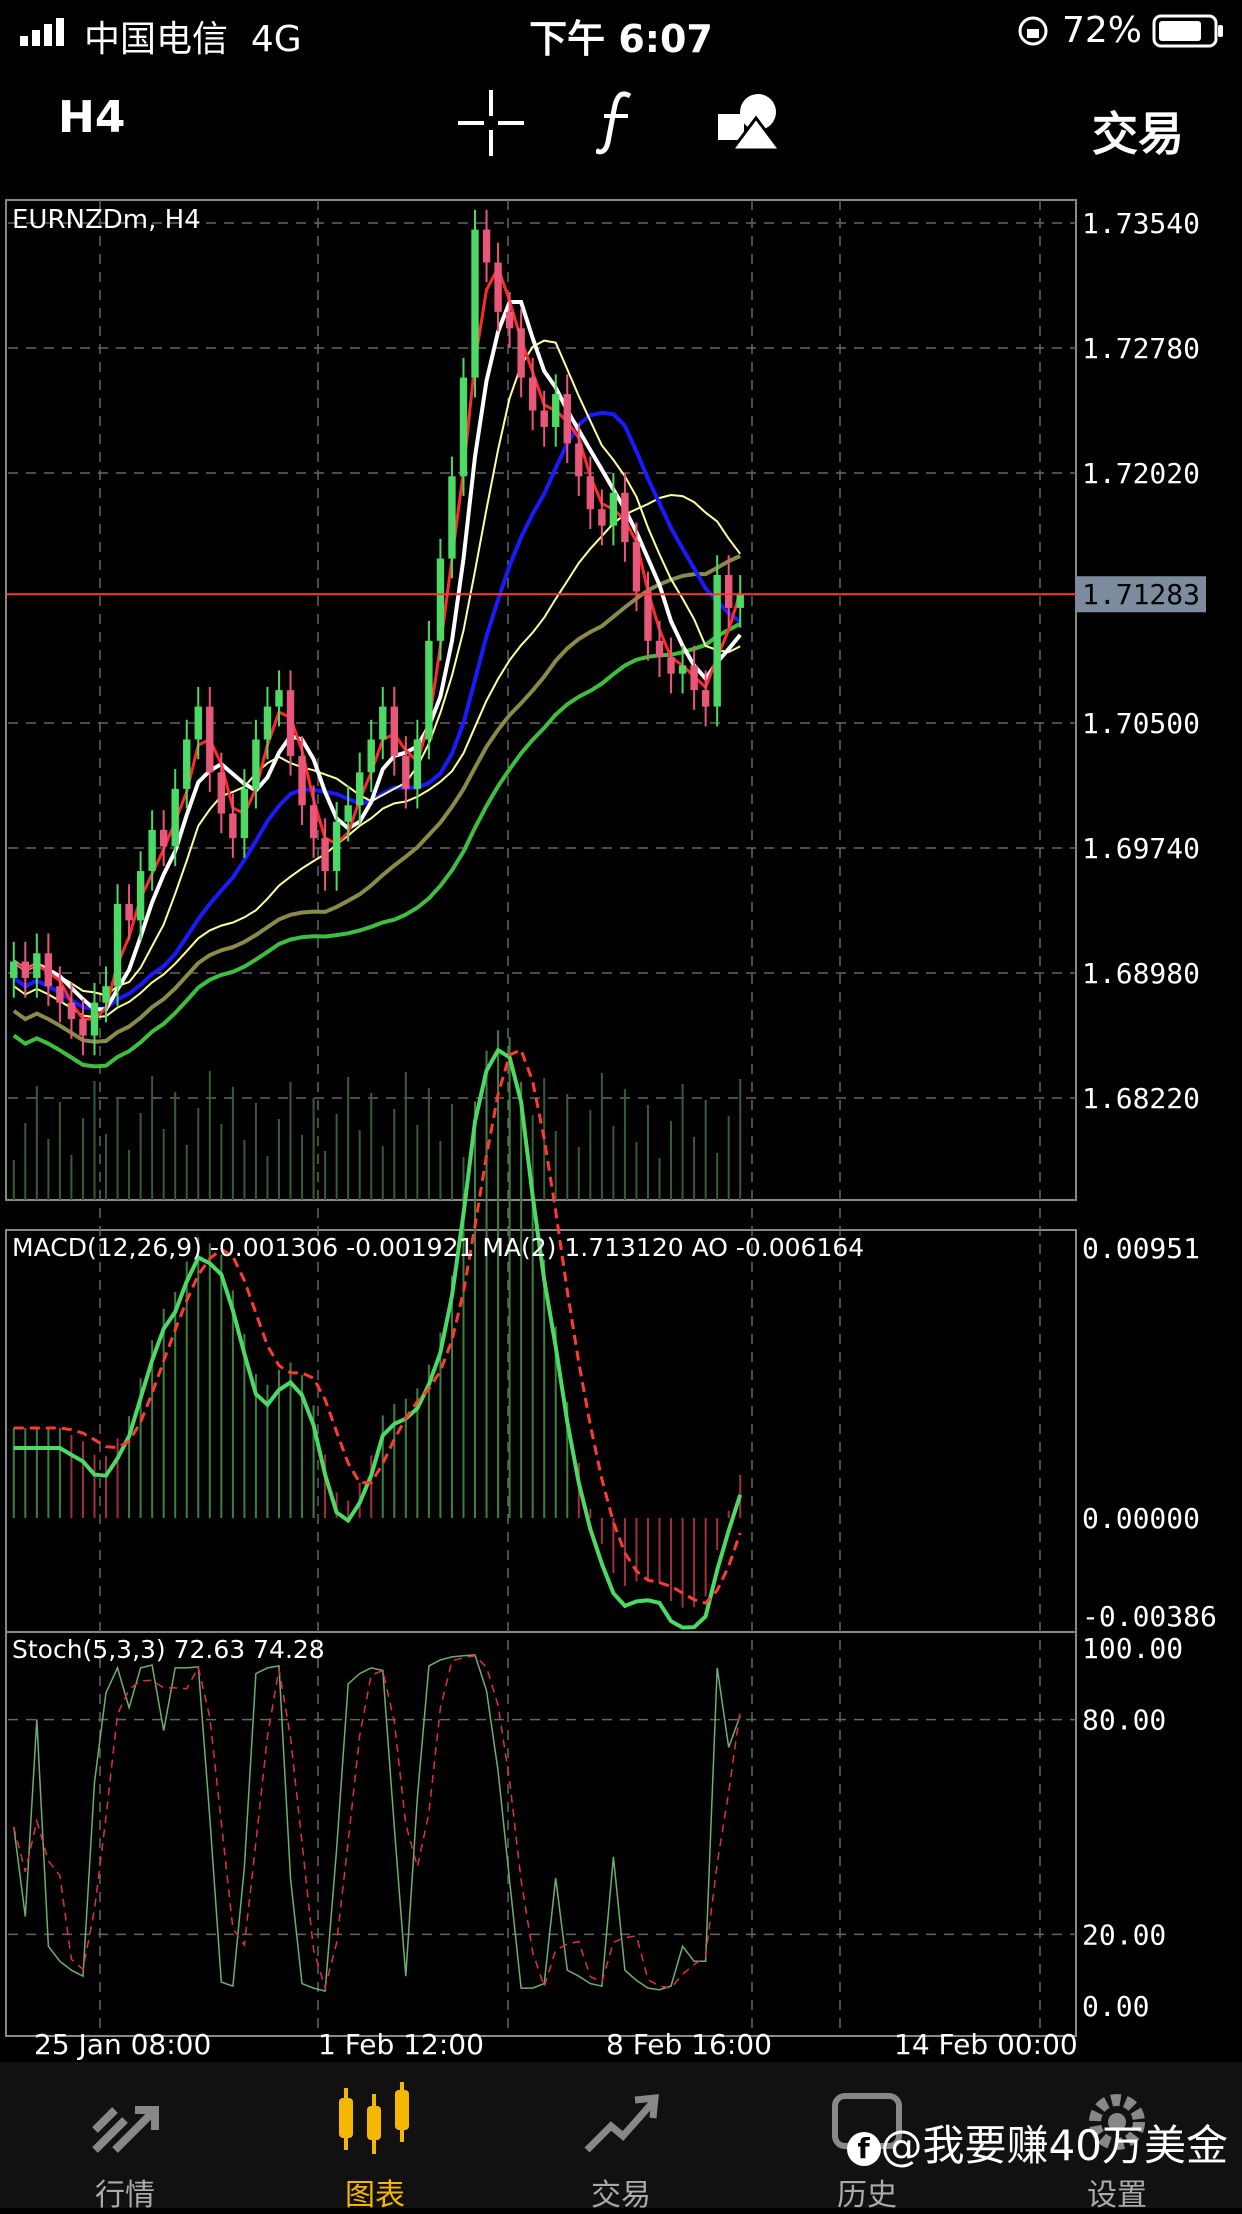 Image resolution: width=1242 pixels, height=2214 pixels. What do you see at coordinates (1101, 30) in the screenshot?
I see `battery-percent: 72%` at bounding box center [1101, 30].